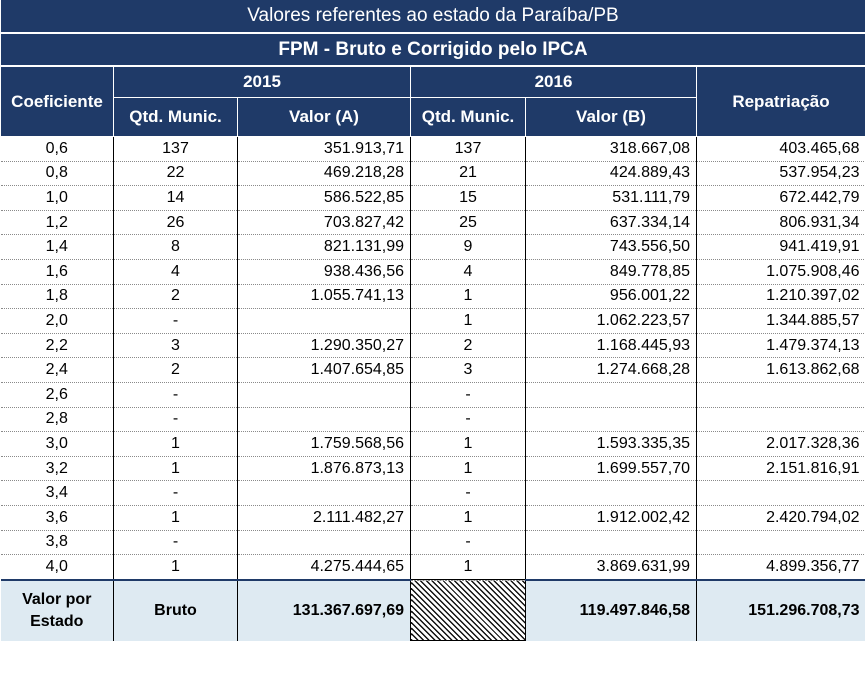 The image size is (865, 687). I want to click on cell-qtd-munic-2015: 4, so click(175, 272).